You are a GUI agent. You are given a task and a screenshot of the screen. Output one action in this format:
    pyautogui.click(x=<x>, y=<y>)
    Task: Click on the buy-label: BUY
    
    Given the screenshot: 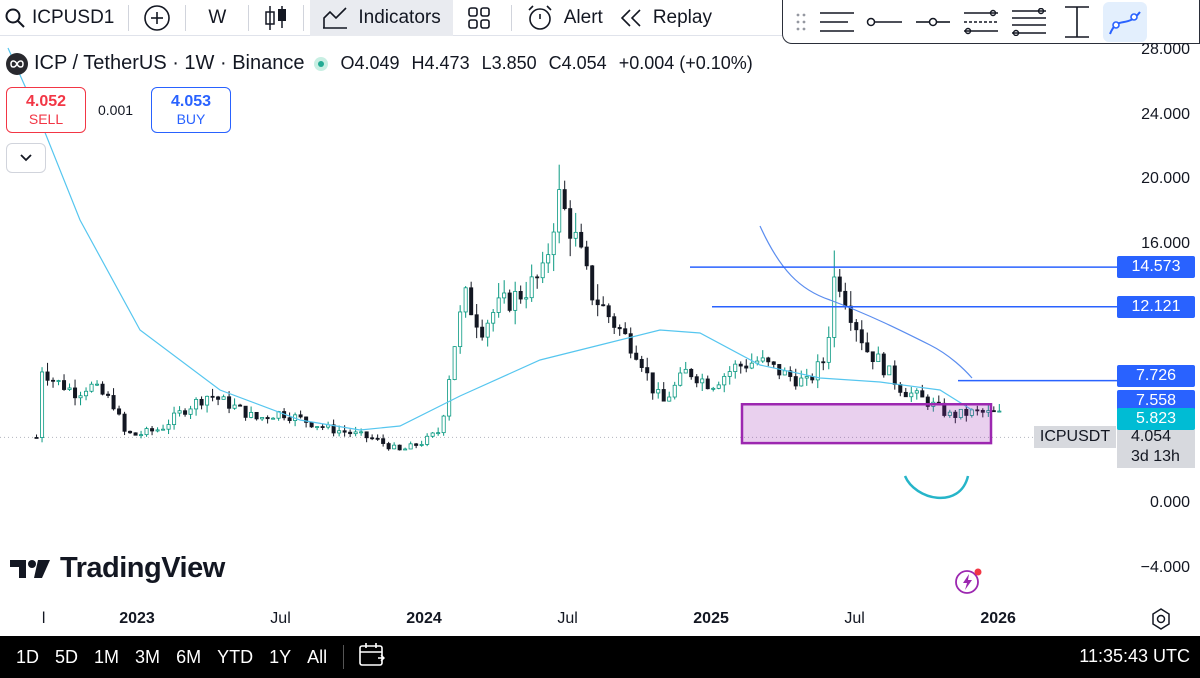 What is the action you would take?
    pyautogui.click(x=191, y=119)
    